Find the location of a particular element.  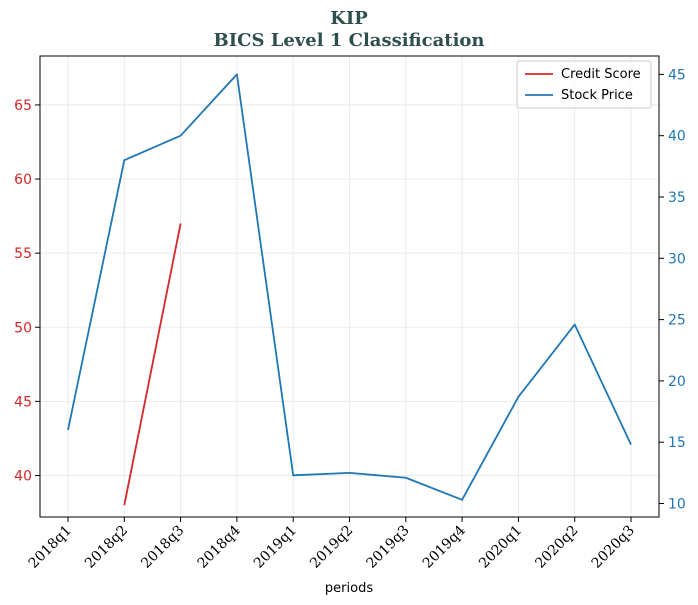

x-tick-label: 2020q2 is located at coordinates (556, 547).